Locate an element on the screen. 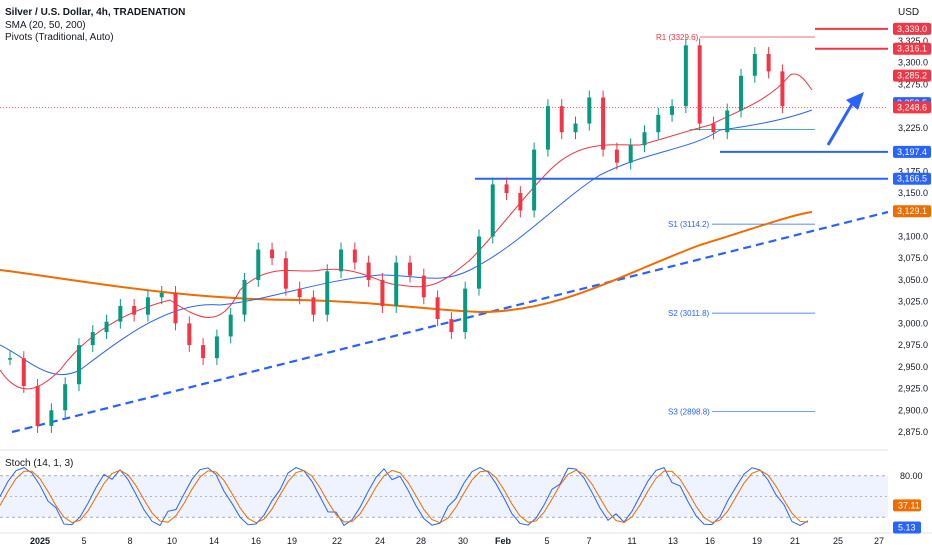  y-tick-label: 3,225.0 is located at coordinates (913, 128).